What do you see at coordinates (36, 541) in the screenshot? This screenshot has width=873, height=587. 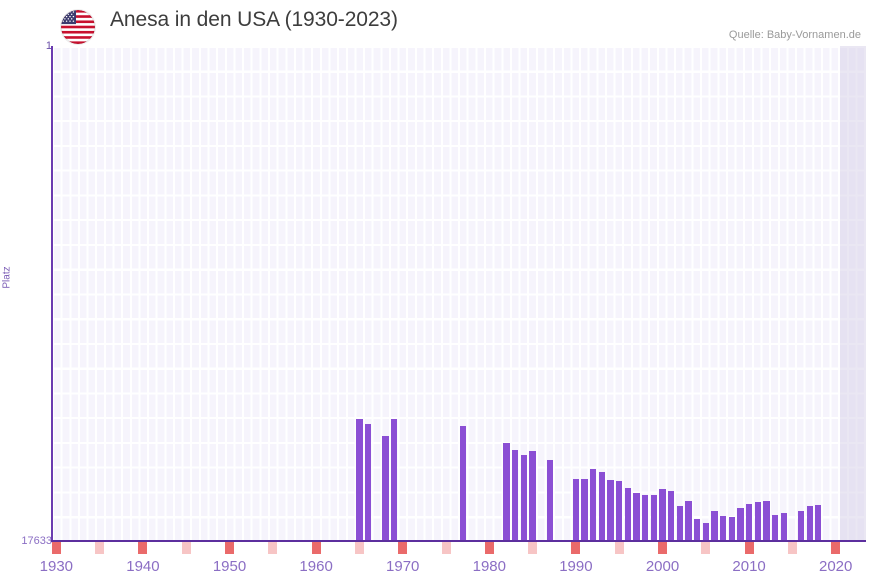 I see `y-axis-bottom-label: 17633` at bounding box center [36, 541].